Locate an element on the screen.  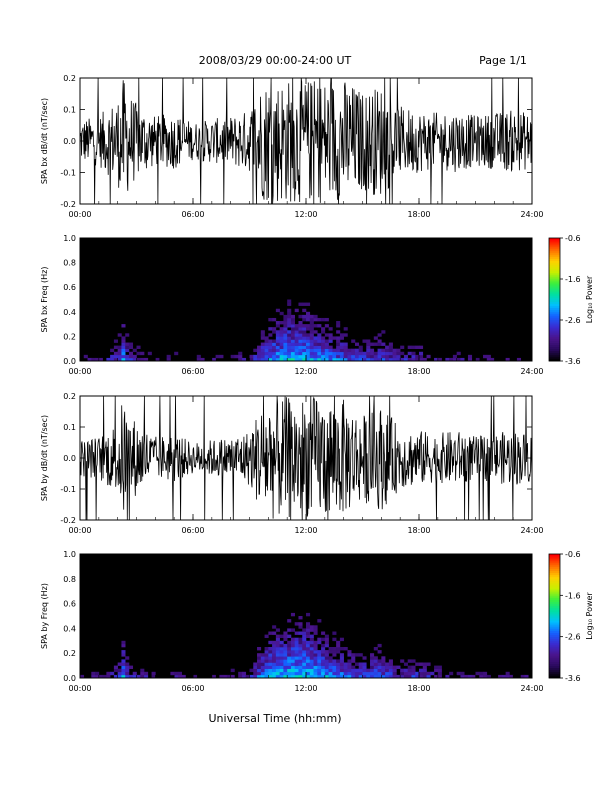
x-tick-label: 00:00 is located at coordinates (79, 214).